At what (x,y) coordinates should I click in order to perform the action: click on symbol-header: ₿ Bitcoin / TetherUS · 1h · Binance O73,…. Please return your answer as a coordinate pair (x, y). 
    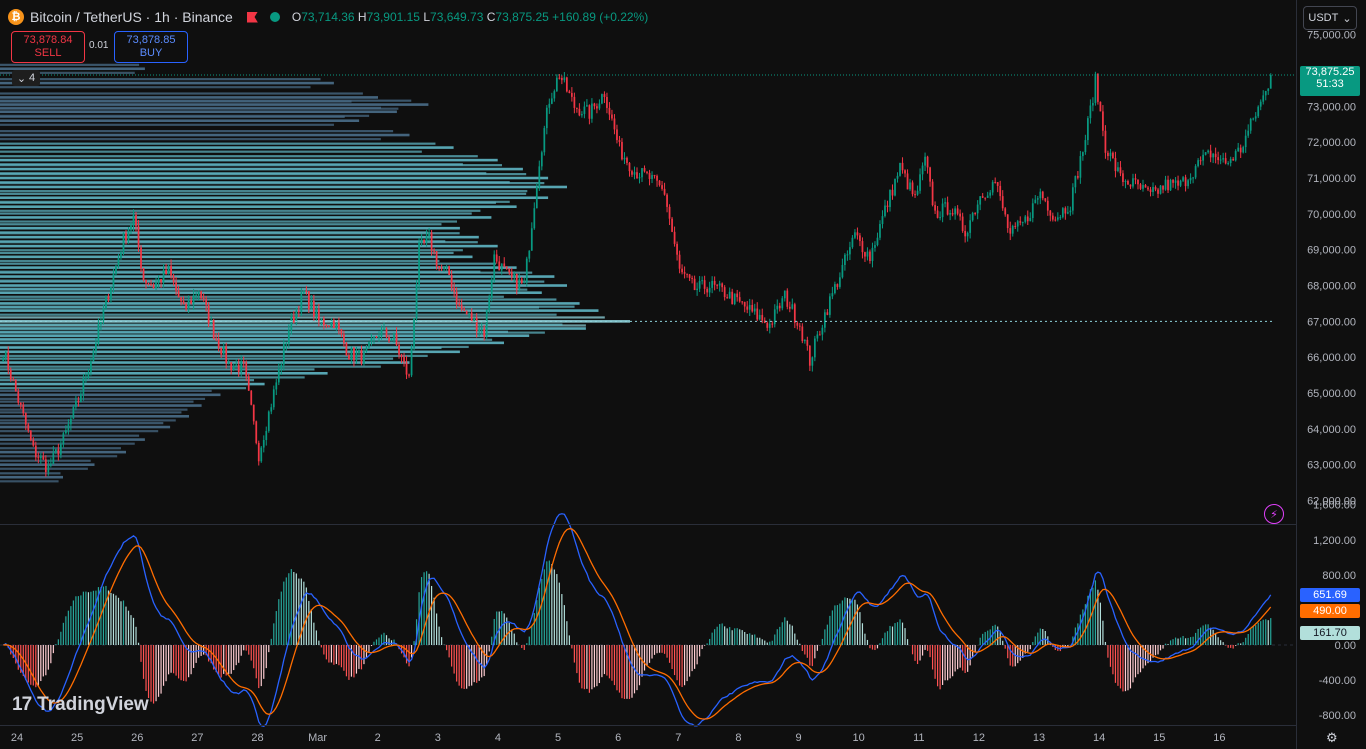
    Looking at the image, I should click on (328, 17).